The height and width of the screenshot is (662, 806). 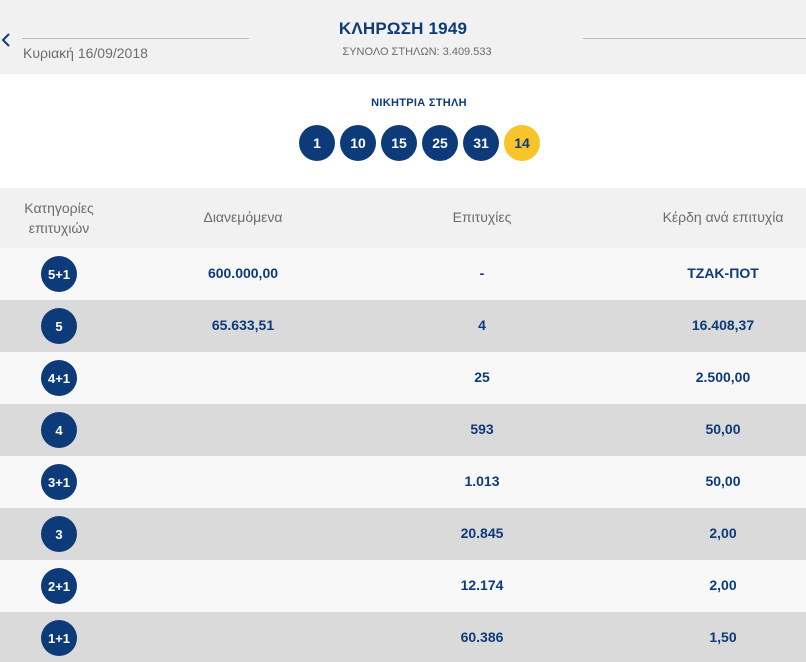 I want to click on successes-count: 20.845, so click(x=482, y=533).